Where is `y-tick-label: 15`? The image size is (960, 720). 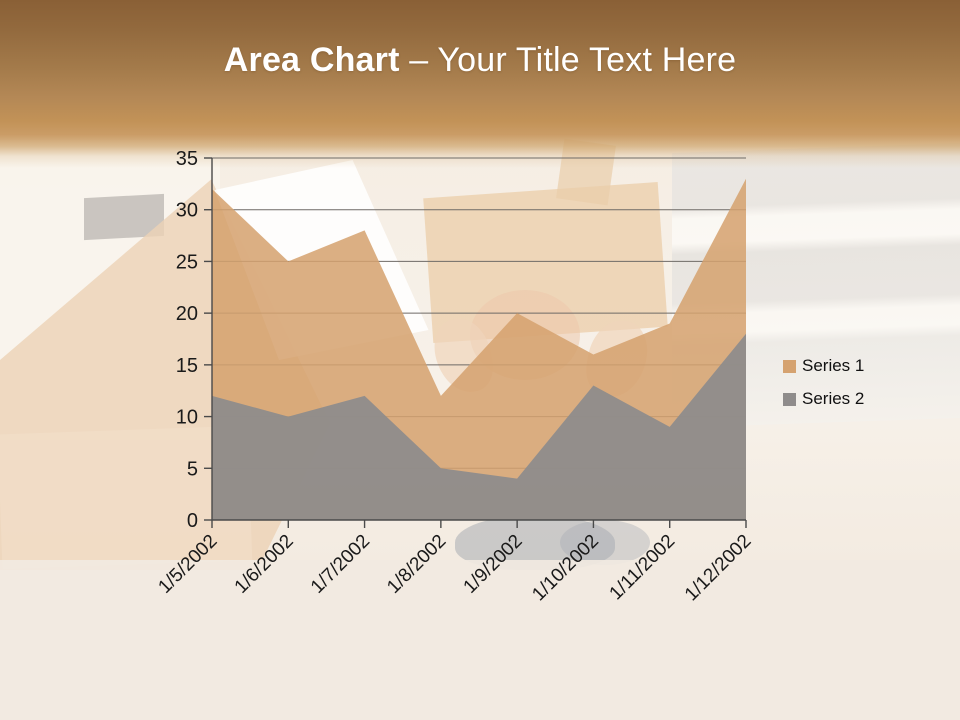
y-tick-label: 15 is located at coordinates (187, 366).